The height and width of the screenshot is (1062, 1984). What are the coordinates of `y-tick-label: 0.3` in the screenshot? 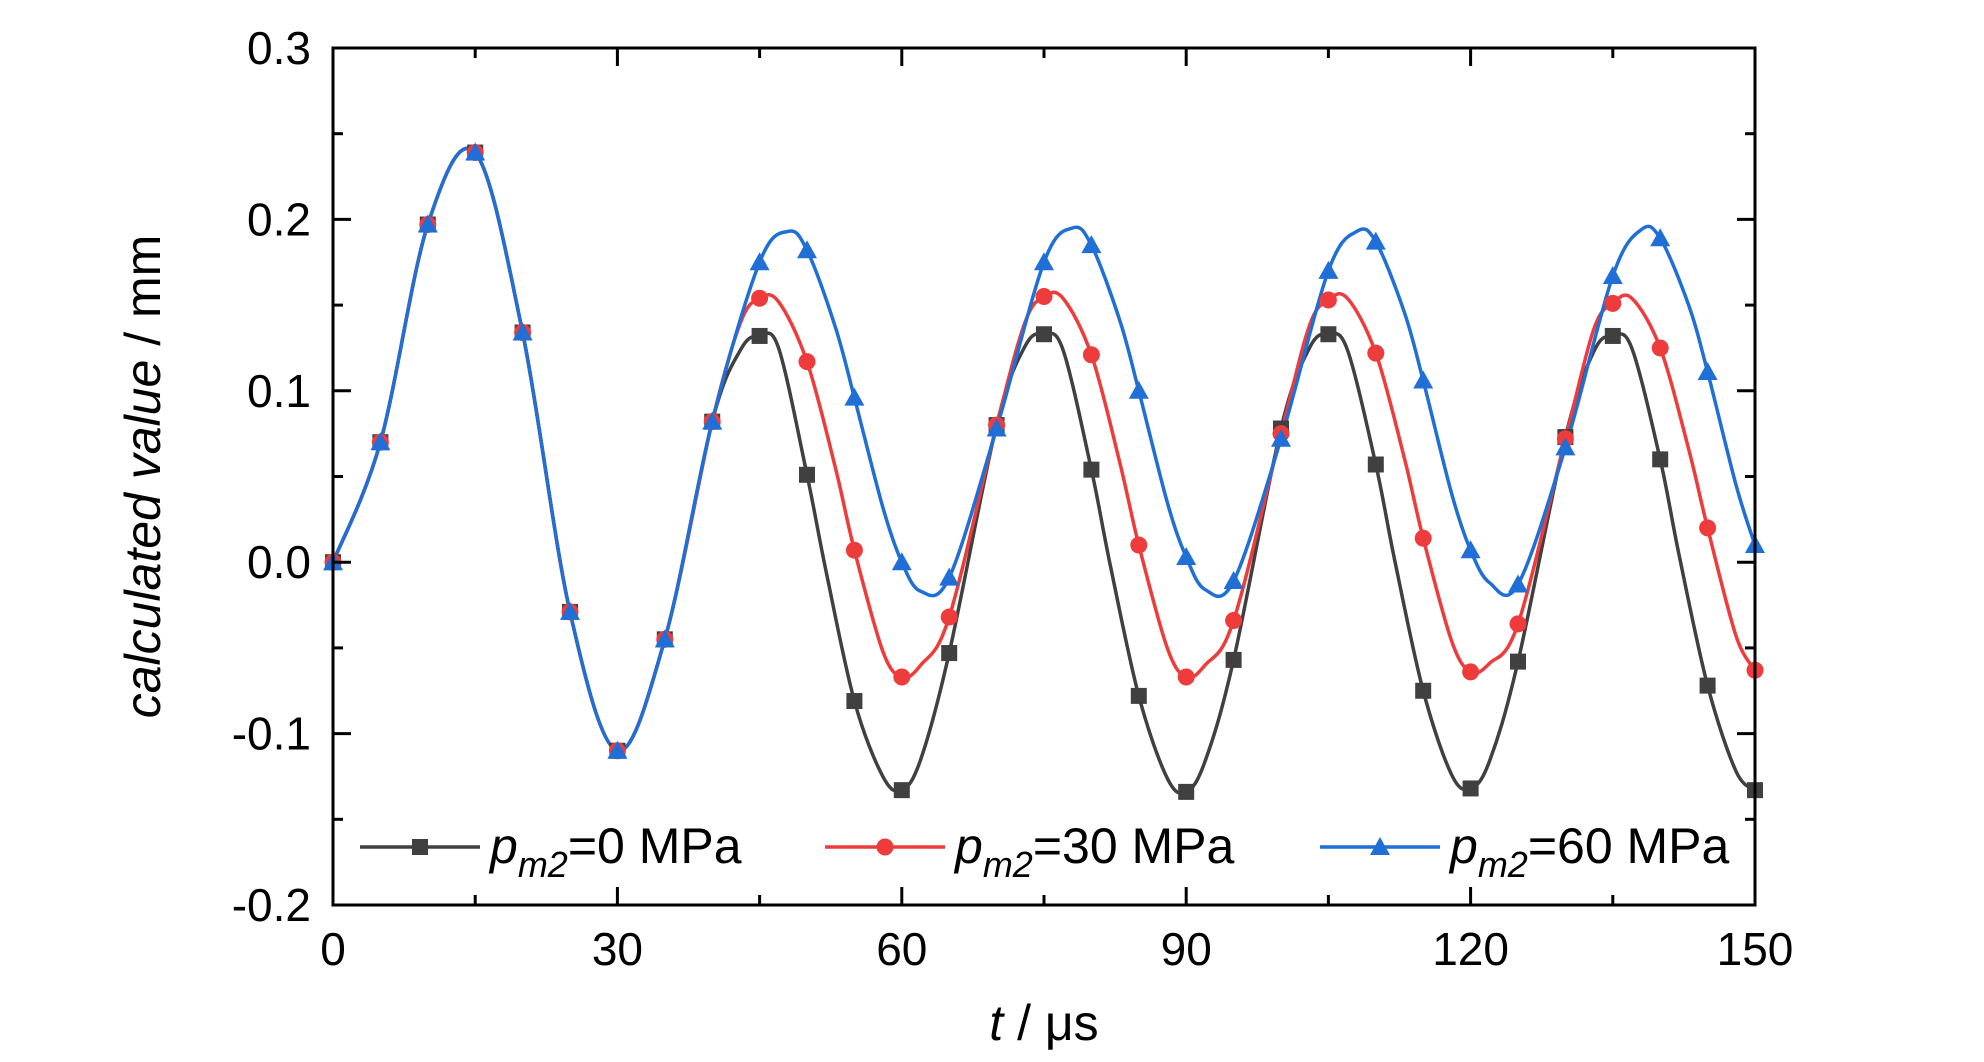 It's located at (279, 48).